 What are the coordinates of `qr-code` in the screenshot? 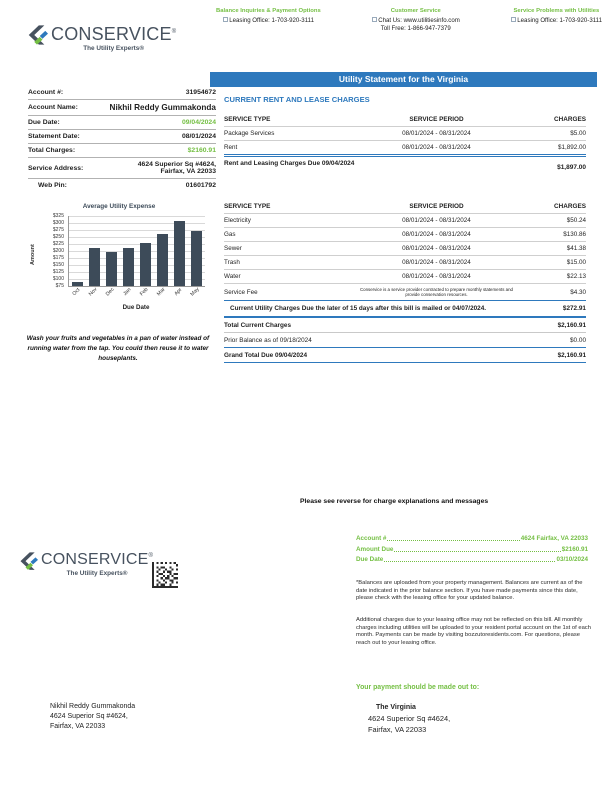 It's located at (165, 575).